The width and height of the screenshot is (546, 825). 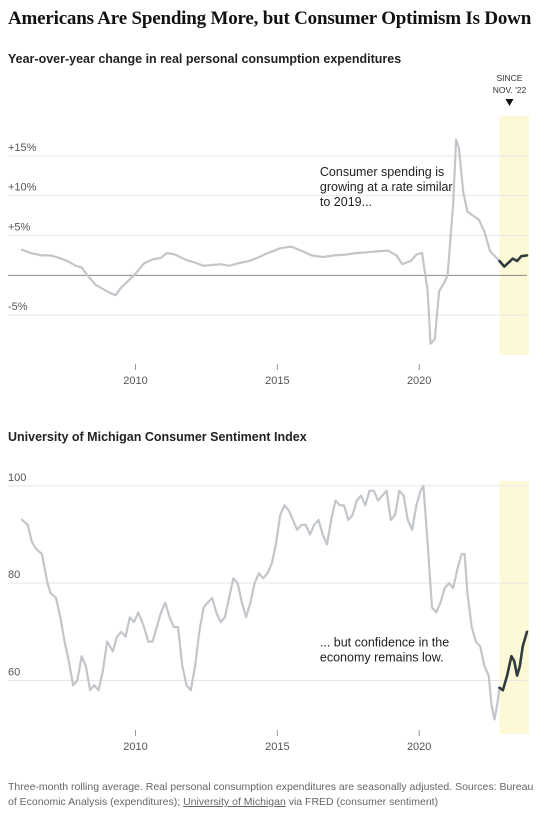 I want to click on annotation-line: ... but confidence in the, so click(x=384, y=642).